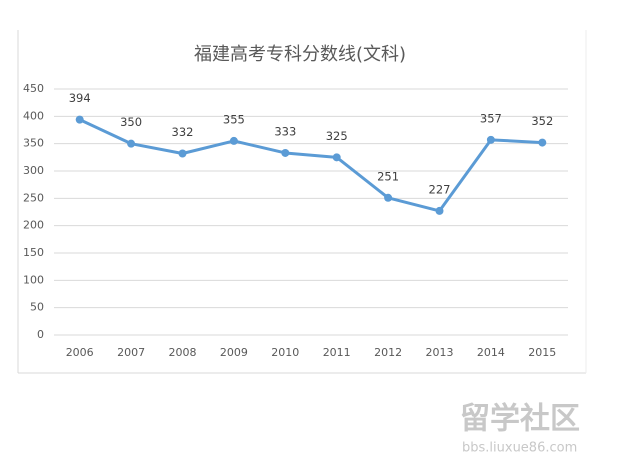  I want to click on x-tick-label: 2013, so click(440, 352).